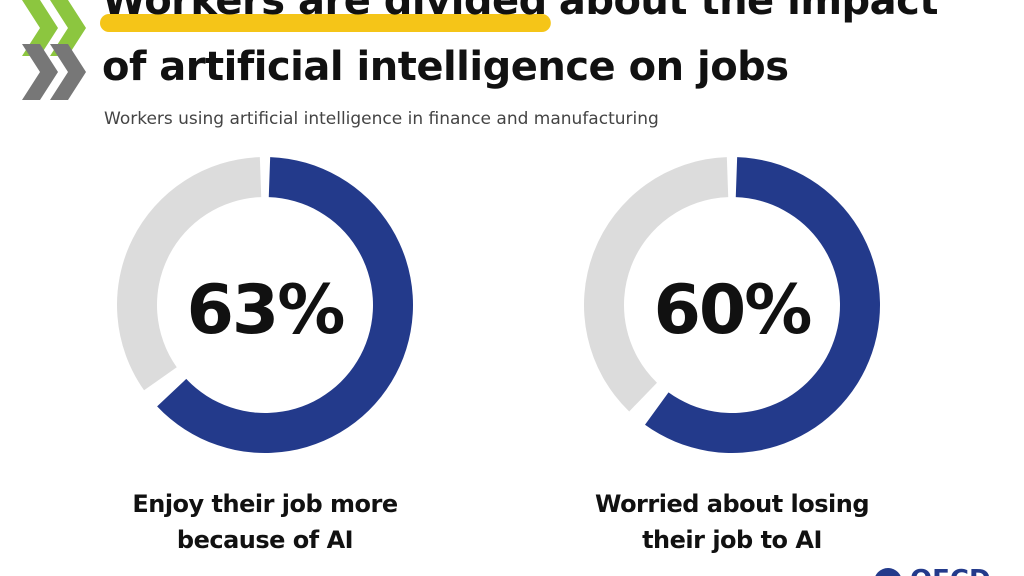 This screenshot has height=576, width=1024. I want to click on percent-label: 63%, so click(265, 310).